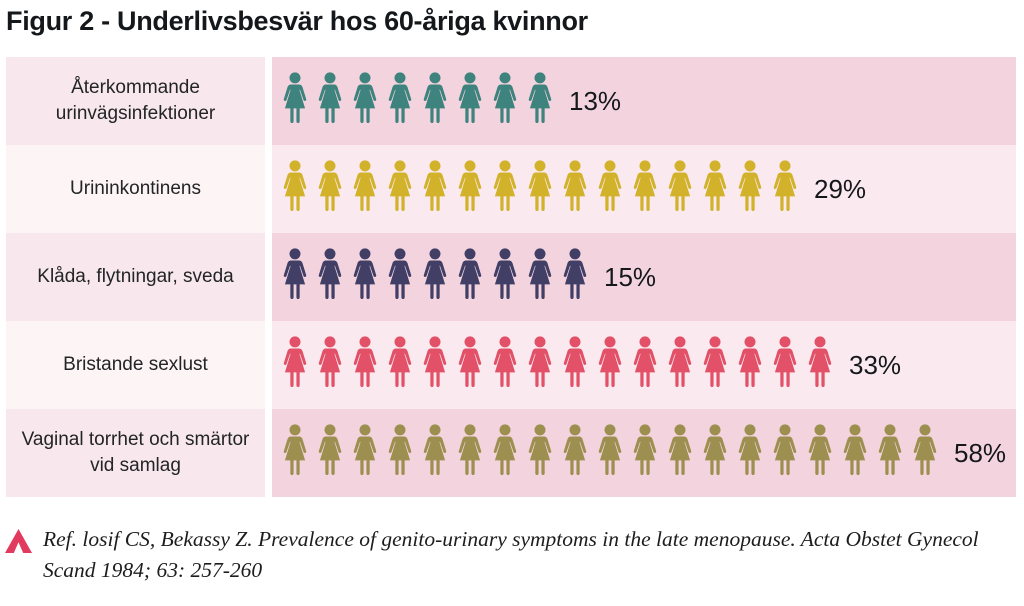 Image resolution: width=1024 pixels, height=606 pixels. I want to click on percent-label: 33%, so click(875, 364).